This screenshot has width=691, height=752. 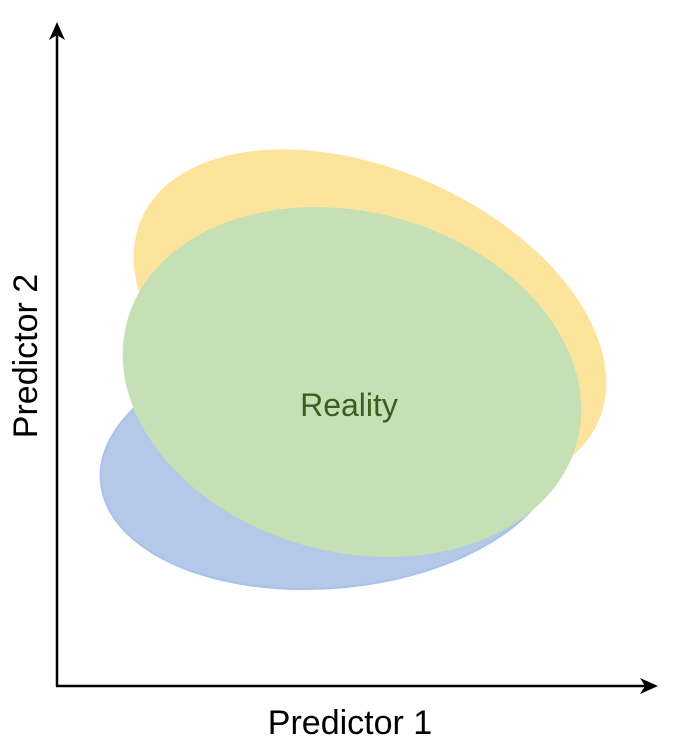 I want to click on reality-label: Reality, so click(x=349, y=405).